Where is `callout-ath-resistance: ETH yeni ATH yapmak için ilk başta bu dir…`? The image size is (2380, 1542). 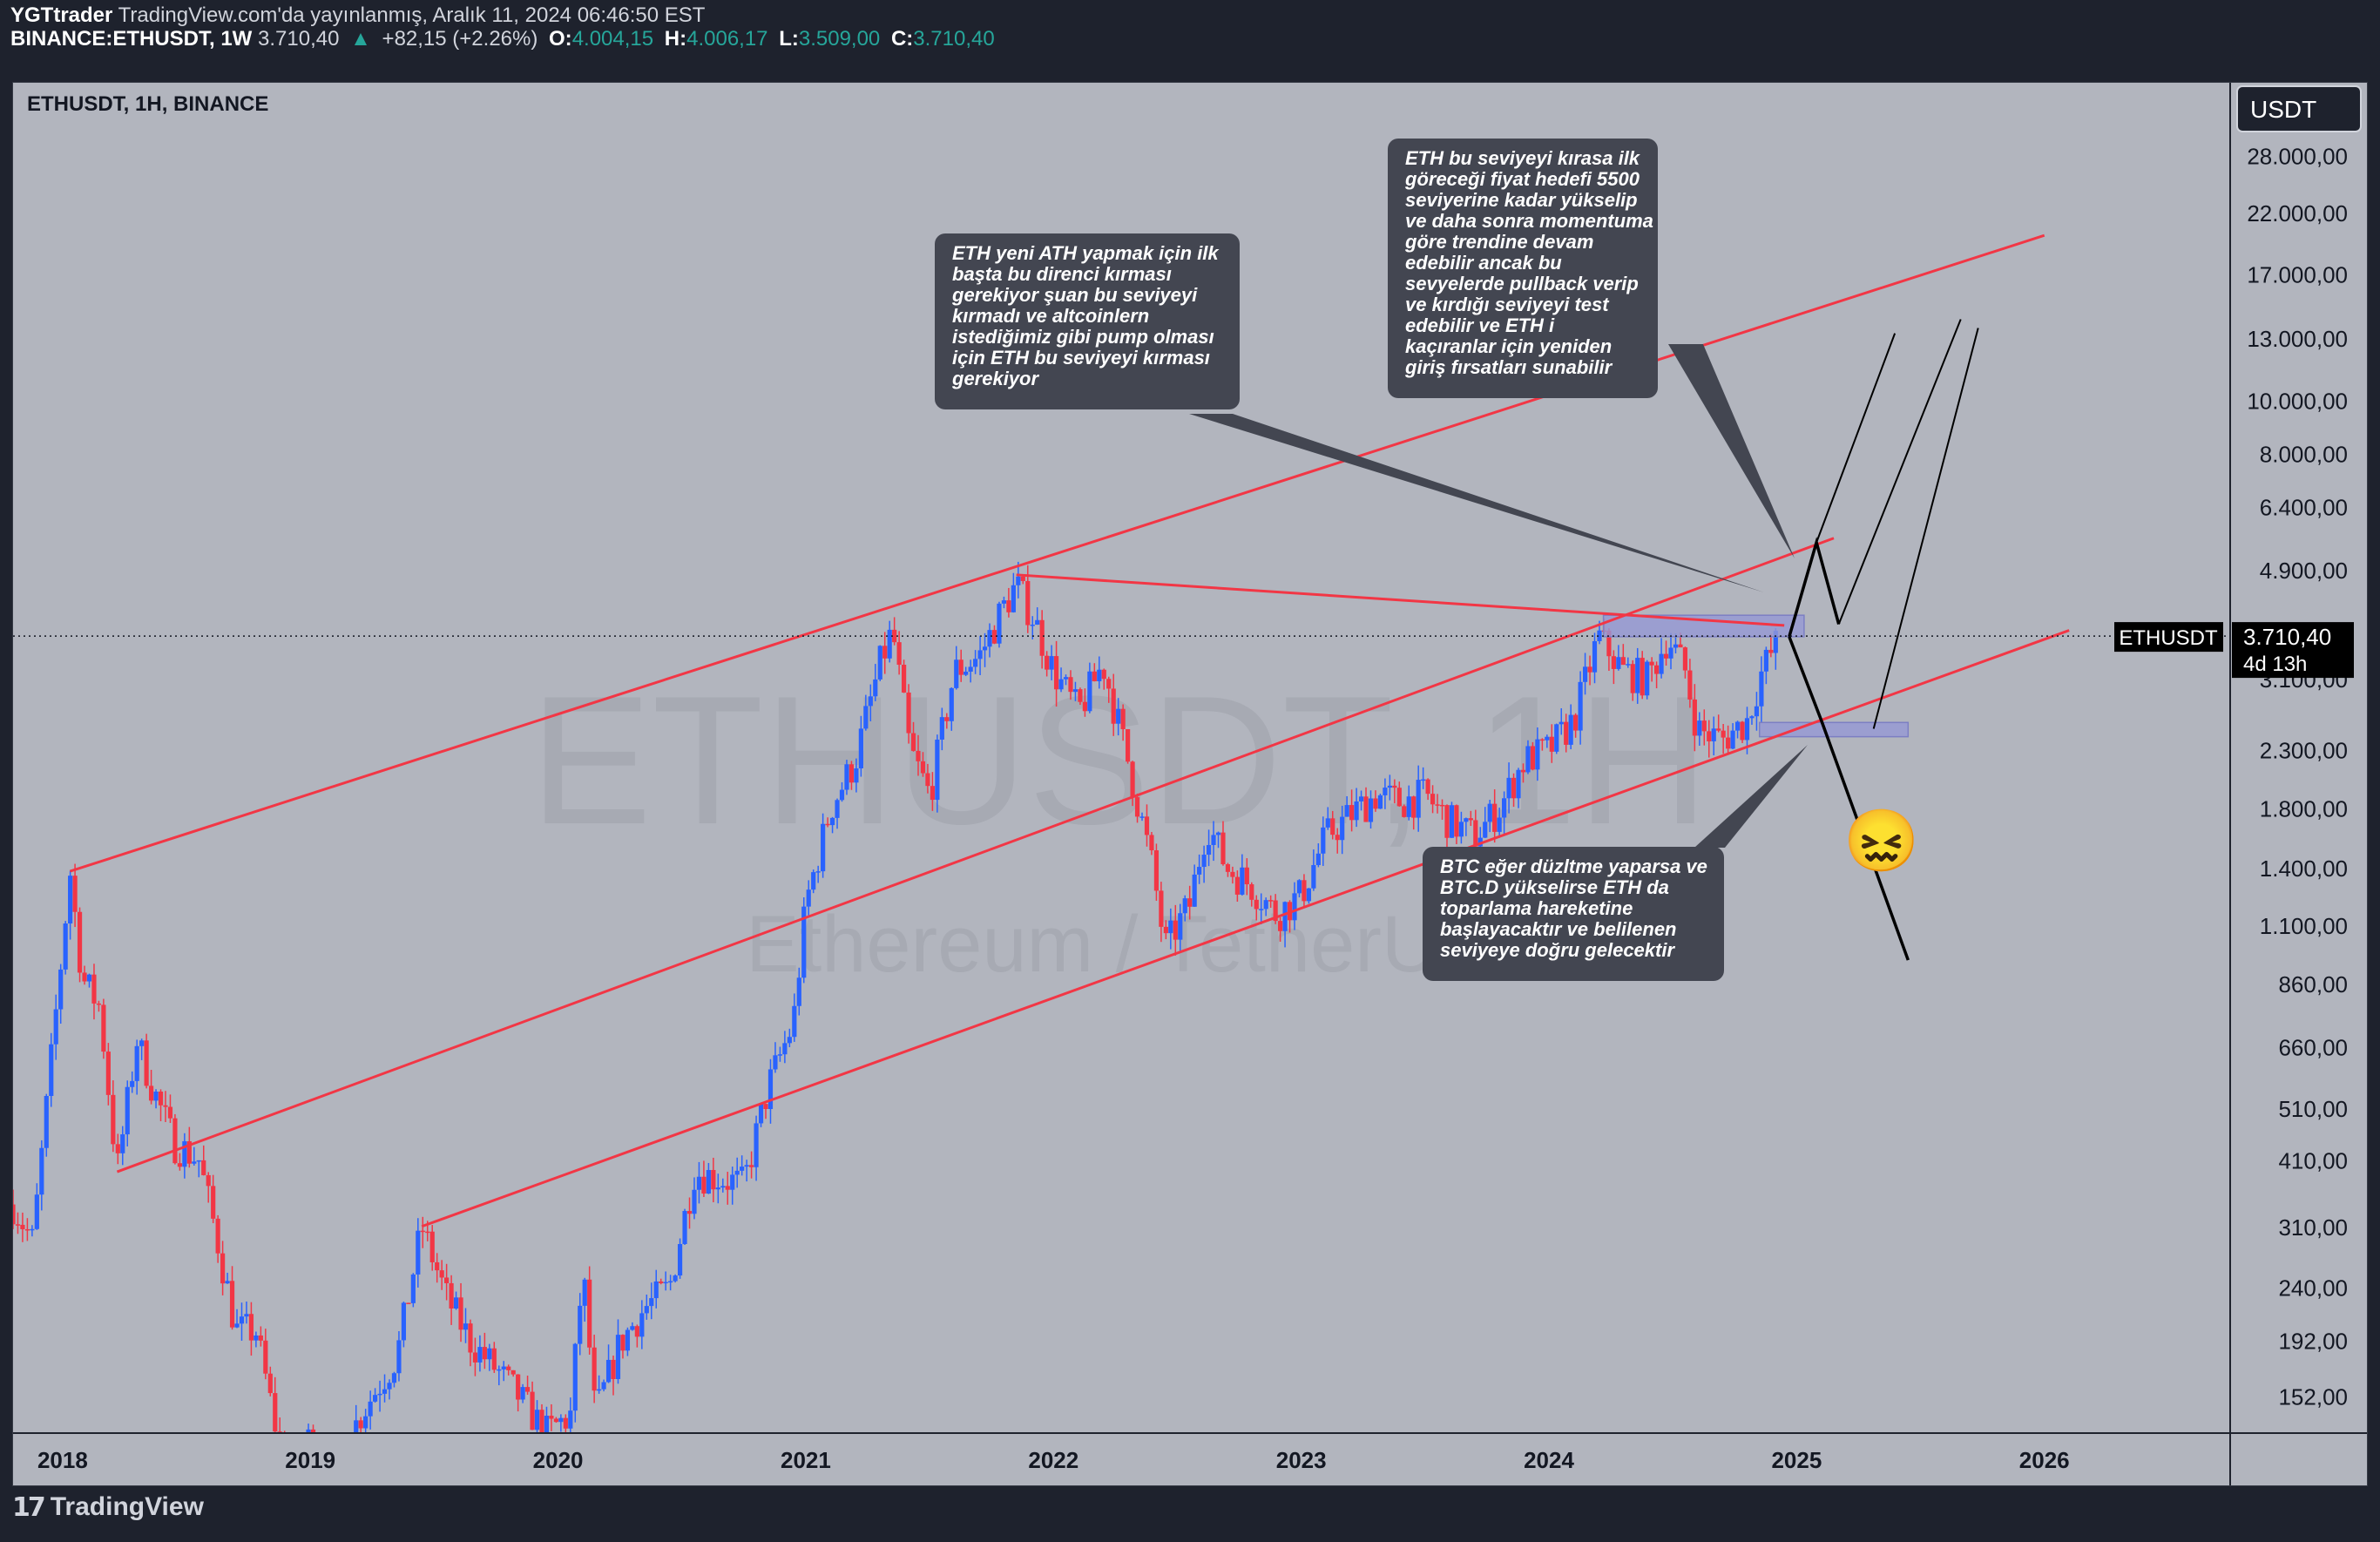 callout-ath-resistance: ETH yeni ATH yapmak için ilk başta bu dir… is located at coordinates (1349, 412).